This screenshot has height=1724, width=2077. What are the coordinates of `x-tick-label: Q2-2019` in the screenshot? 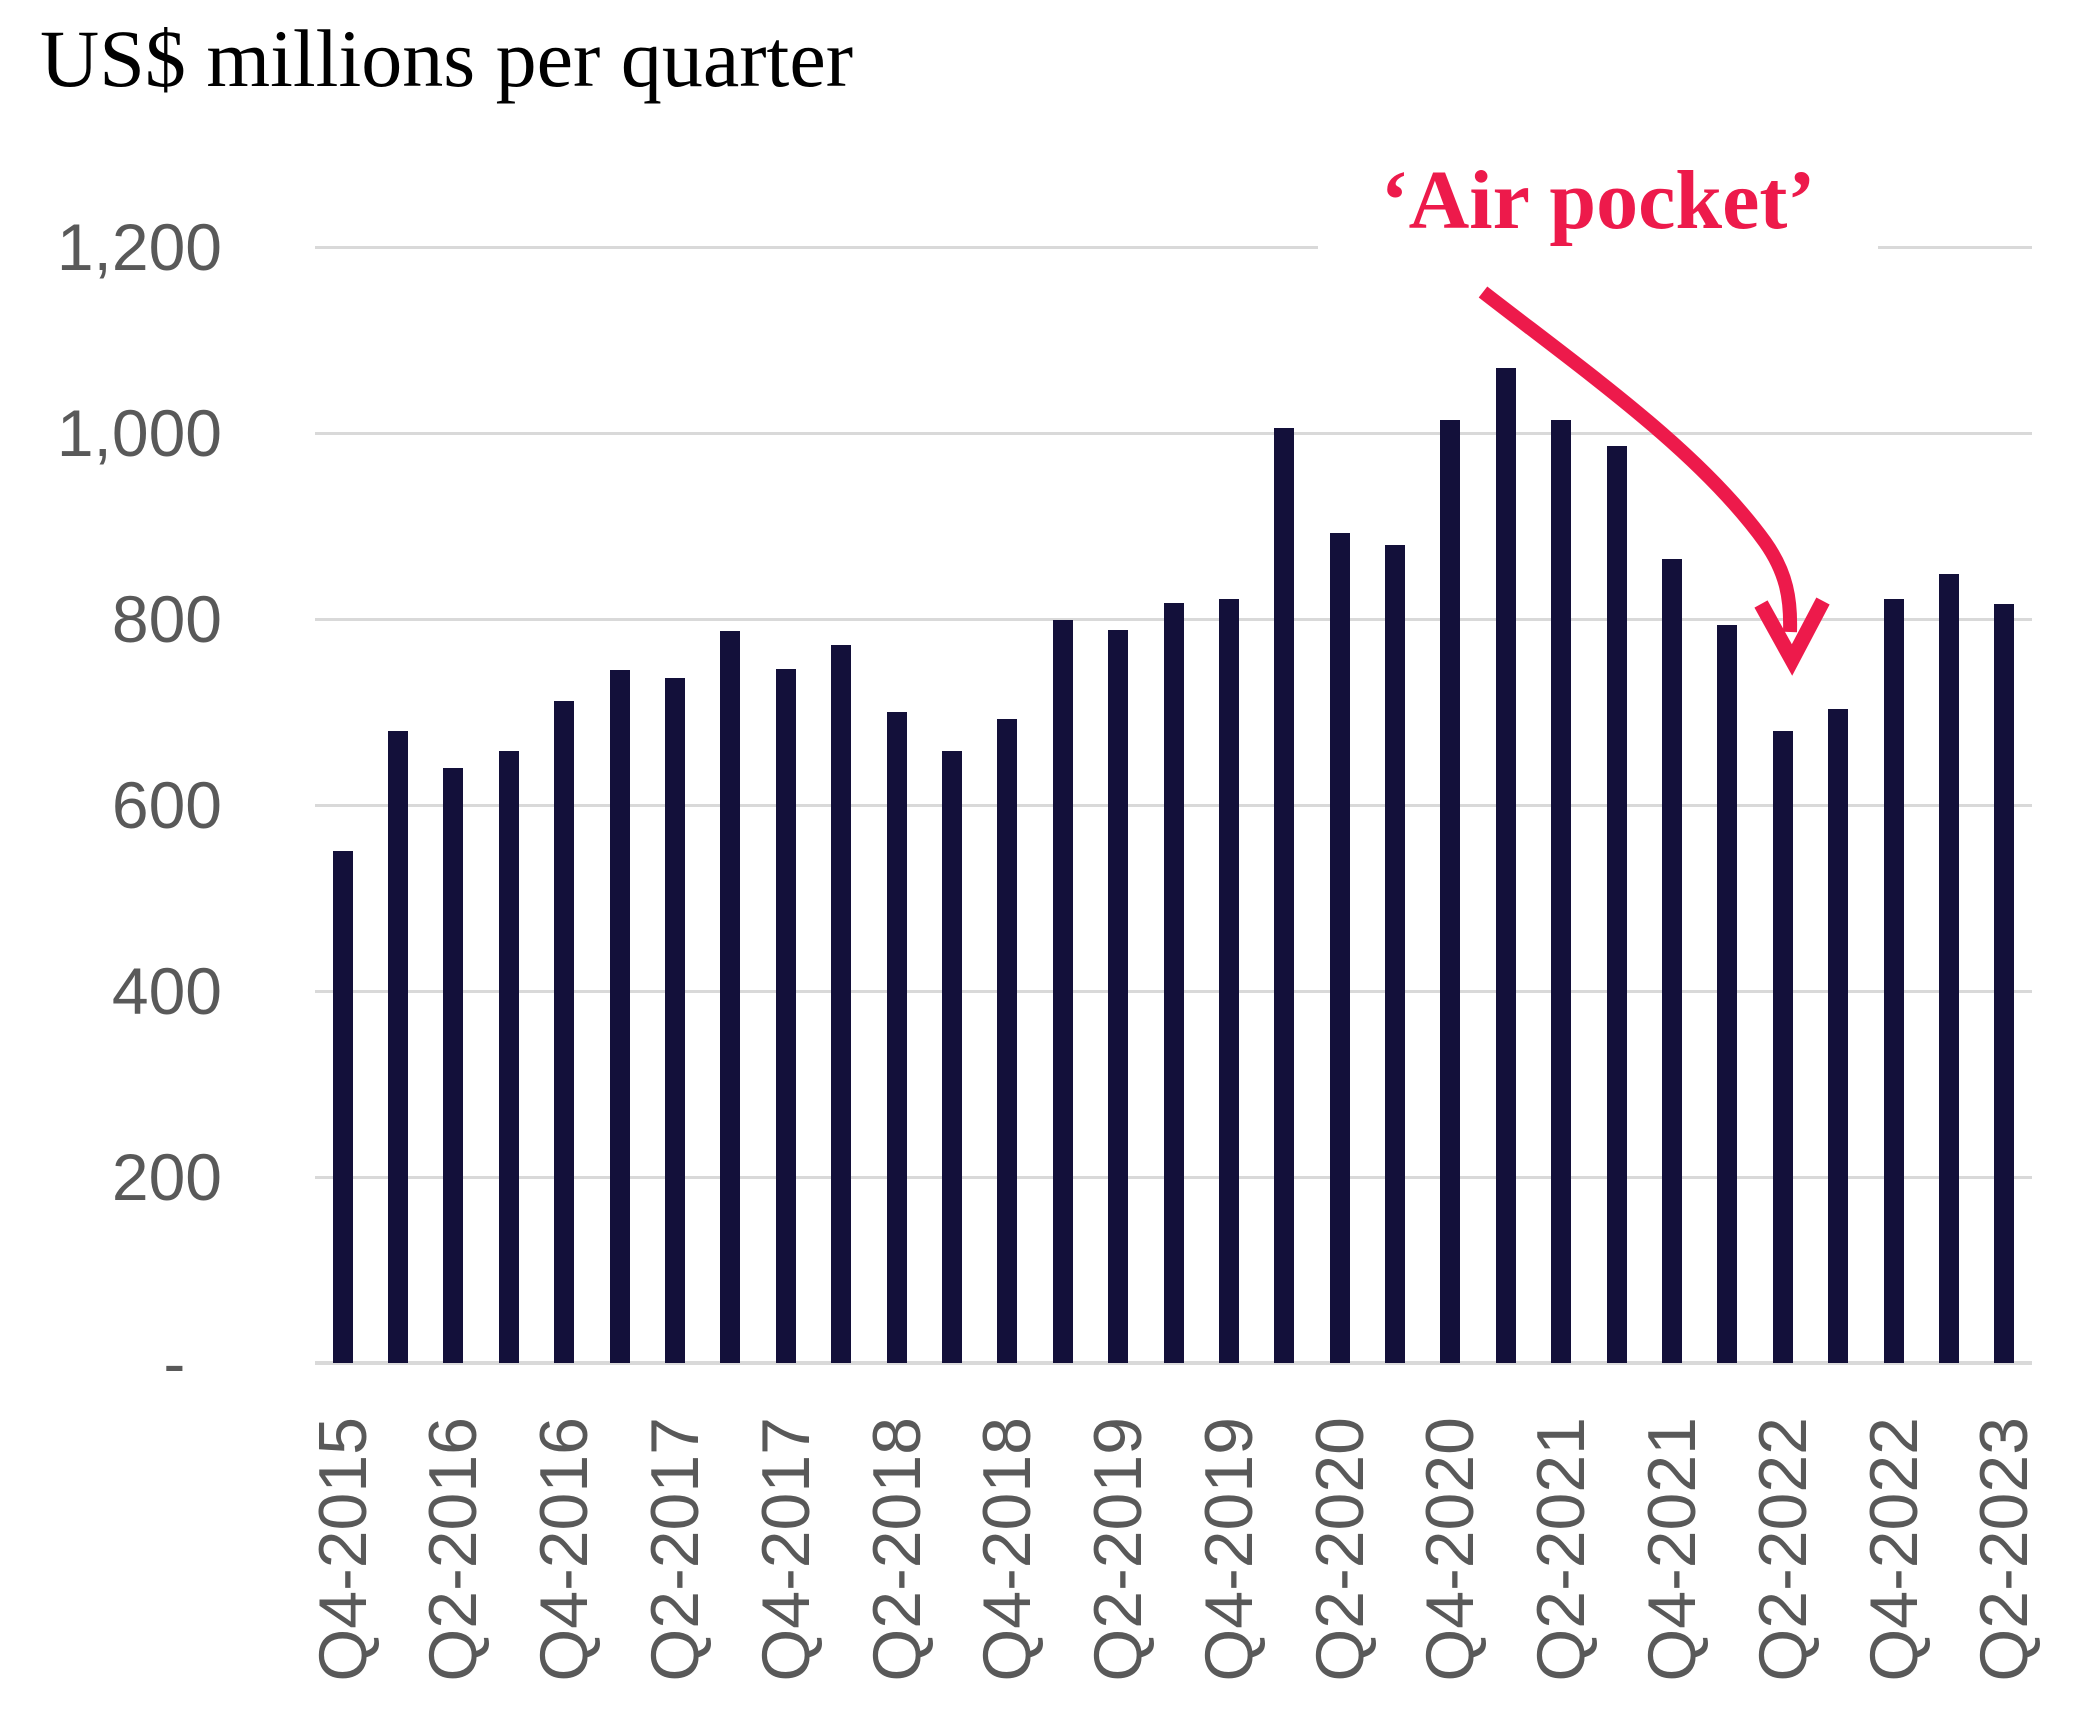 It's located at (1118, 1549).